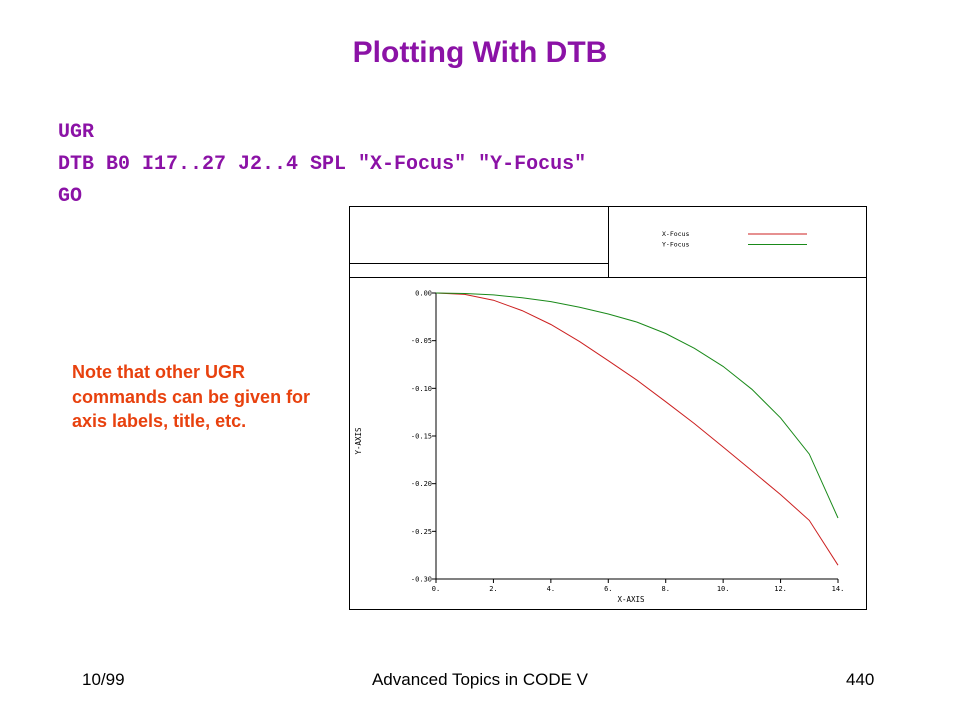 Image resolution: width=960 pixels, height=720 pixels. Describe the element at coordinates (70, 196) in the screenshot. I see `code-line-go: GO` at that location.